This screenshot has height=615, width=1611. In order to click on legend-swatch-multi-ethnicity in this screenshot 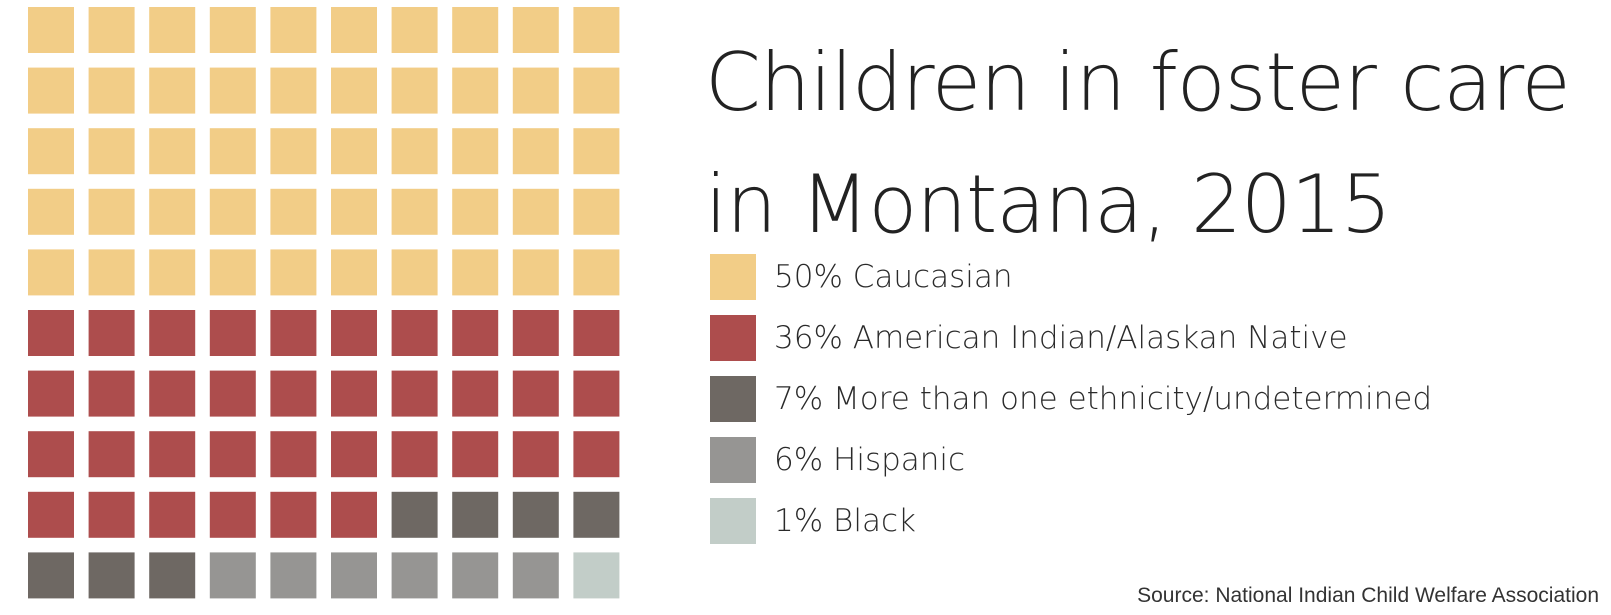, I will do `click(733, 399)`.